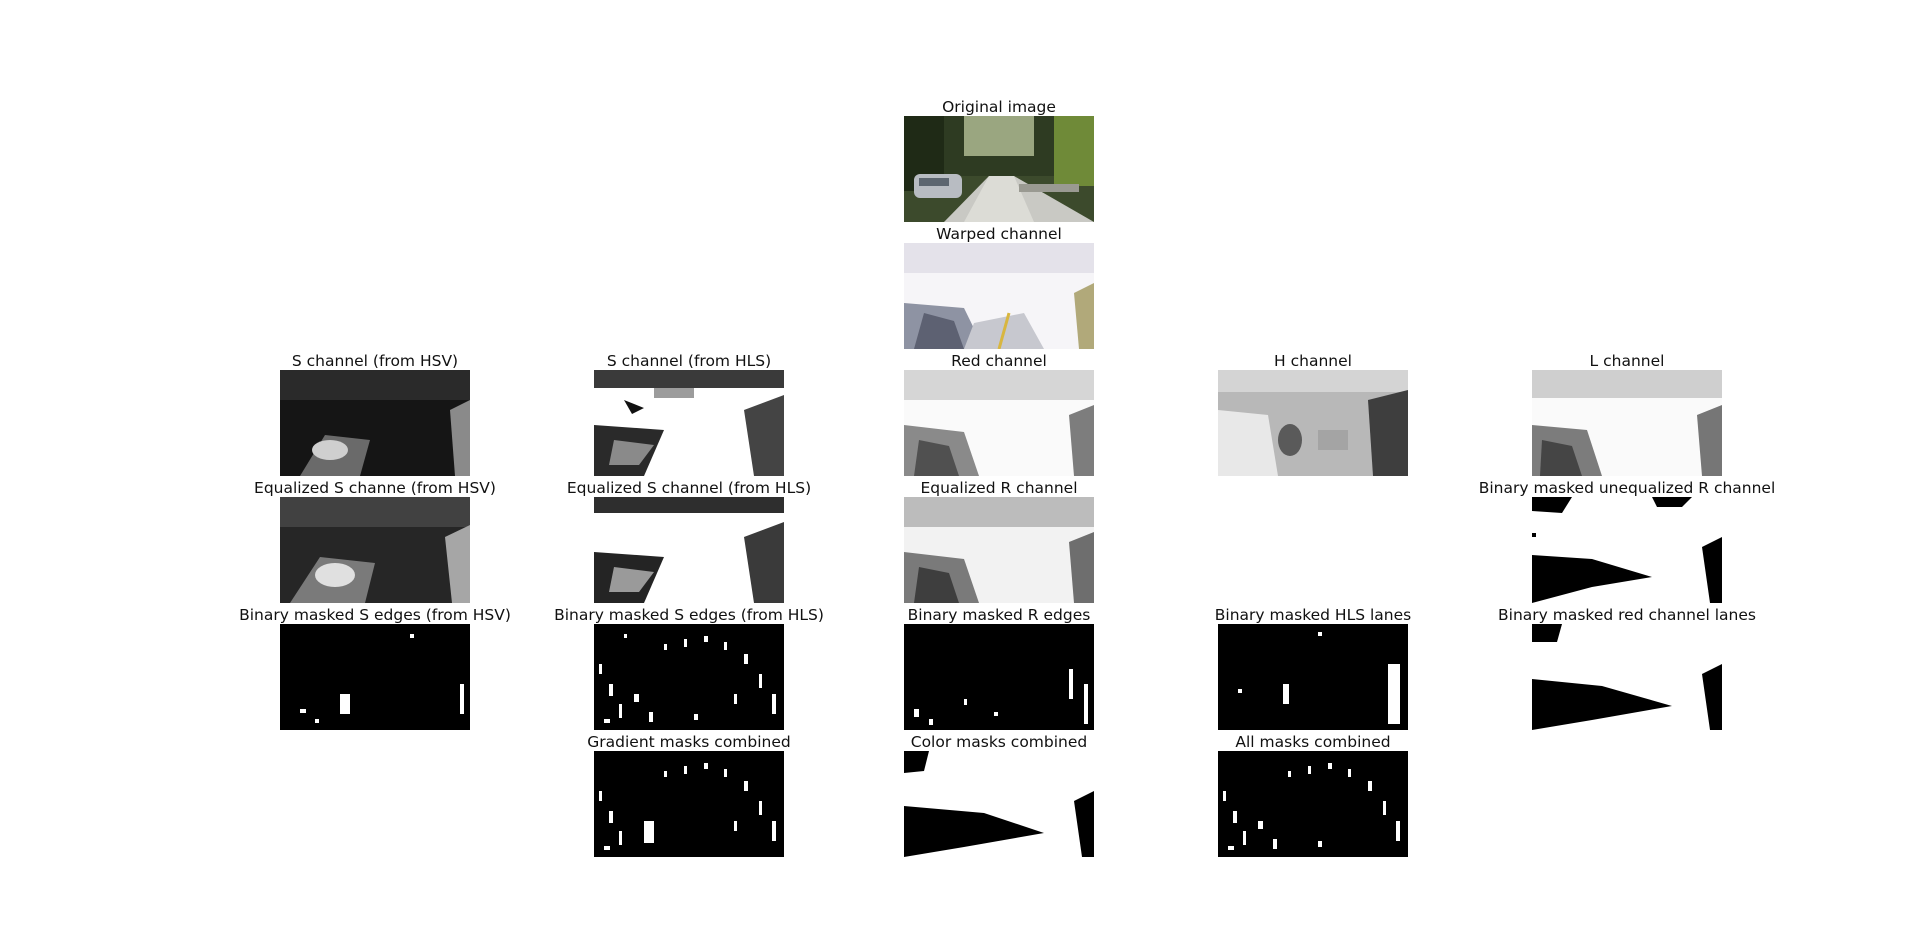 The image size is (1920, 947). I want to click on panel-title: Original image, so click(999, 107).